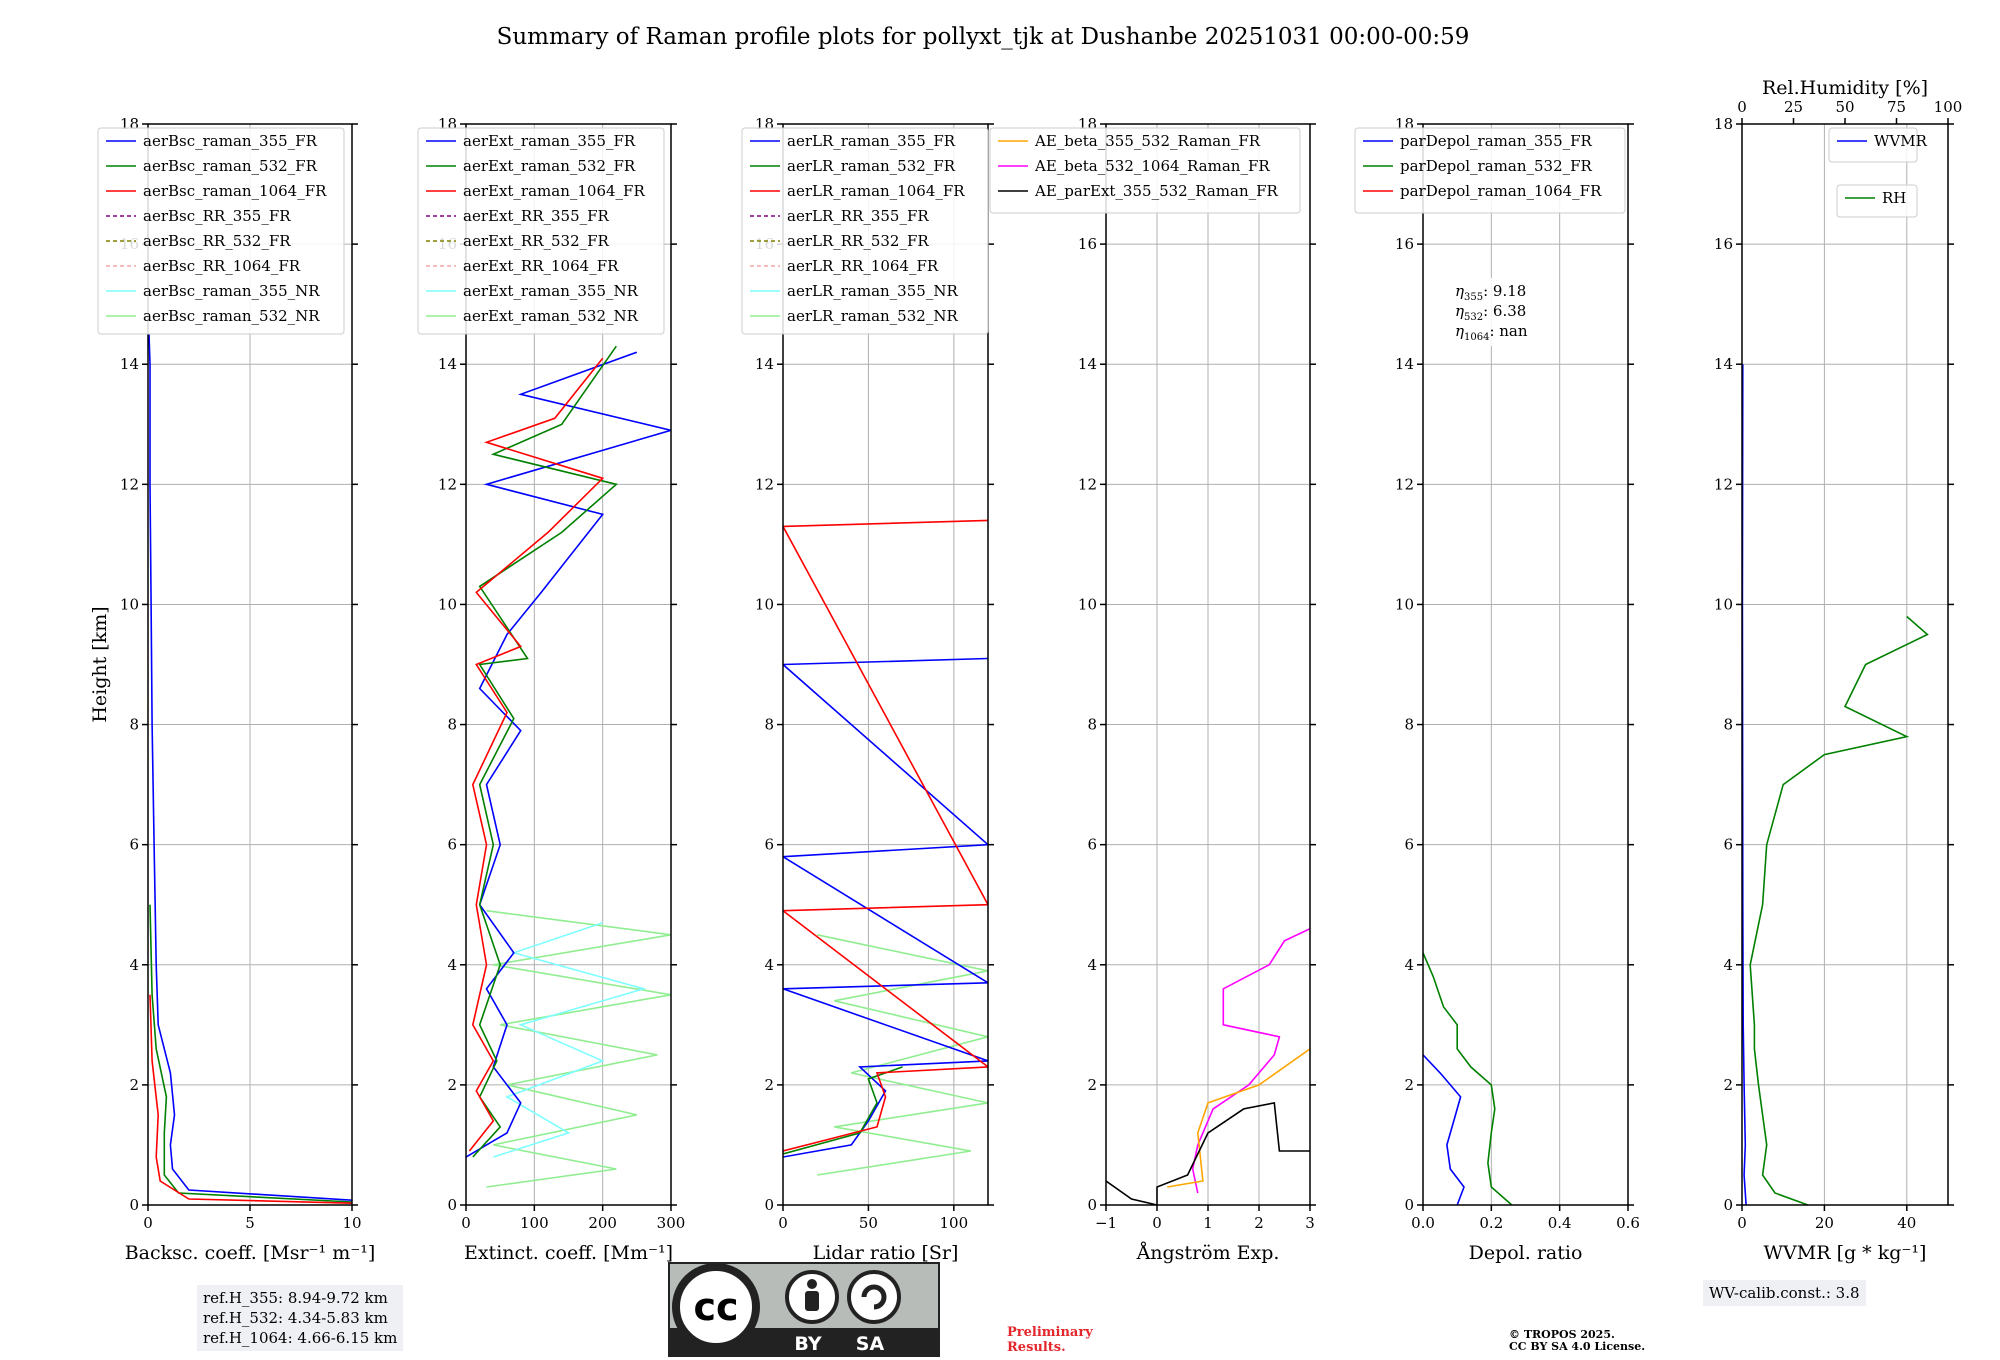 This screenshot has width=2000, height=1360. Describe the element at coordinates (549, 166) in the screenshot. I see `legend-entry: aerExt_raman_532_FR` at that location.